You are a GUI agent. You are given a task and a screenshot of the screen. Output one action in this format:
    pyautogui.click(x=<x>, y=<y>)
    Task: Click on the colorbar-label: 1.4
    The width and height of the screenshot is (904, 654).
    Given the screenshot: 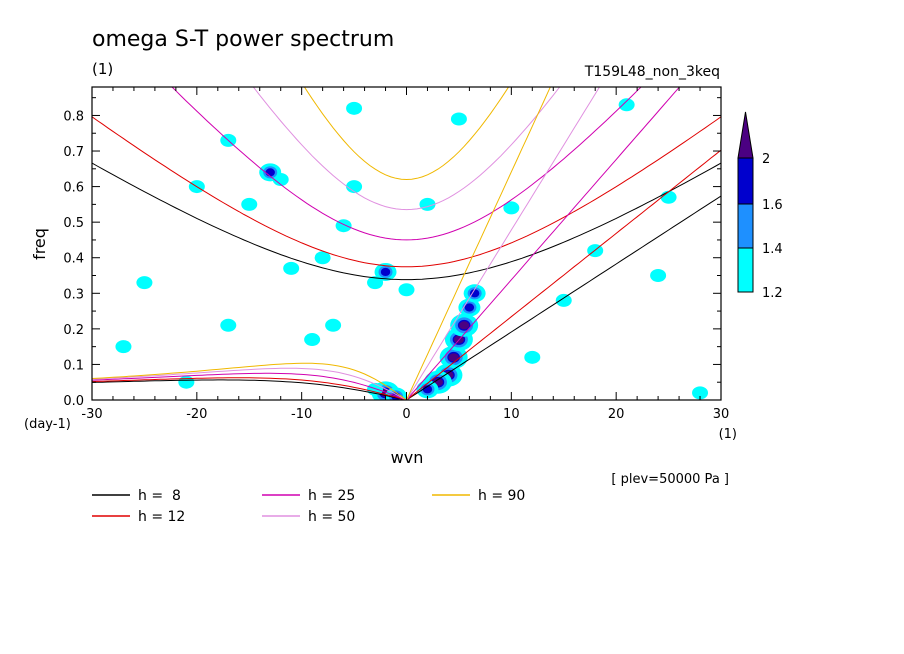 What is the action you would take?
    pyautogui.click(x=772, y=249)
    